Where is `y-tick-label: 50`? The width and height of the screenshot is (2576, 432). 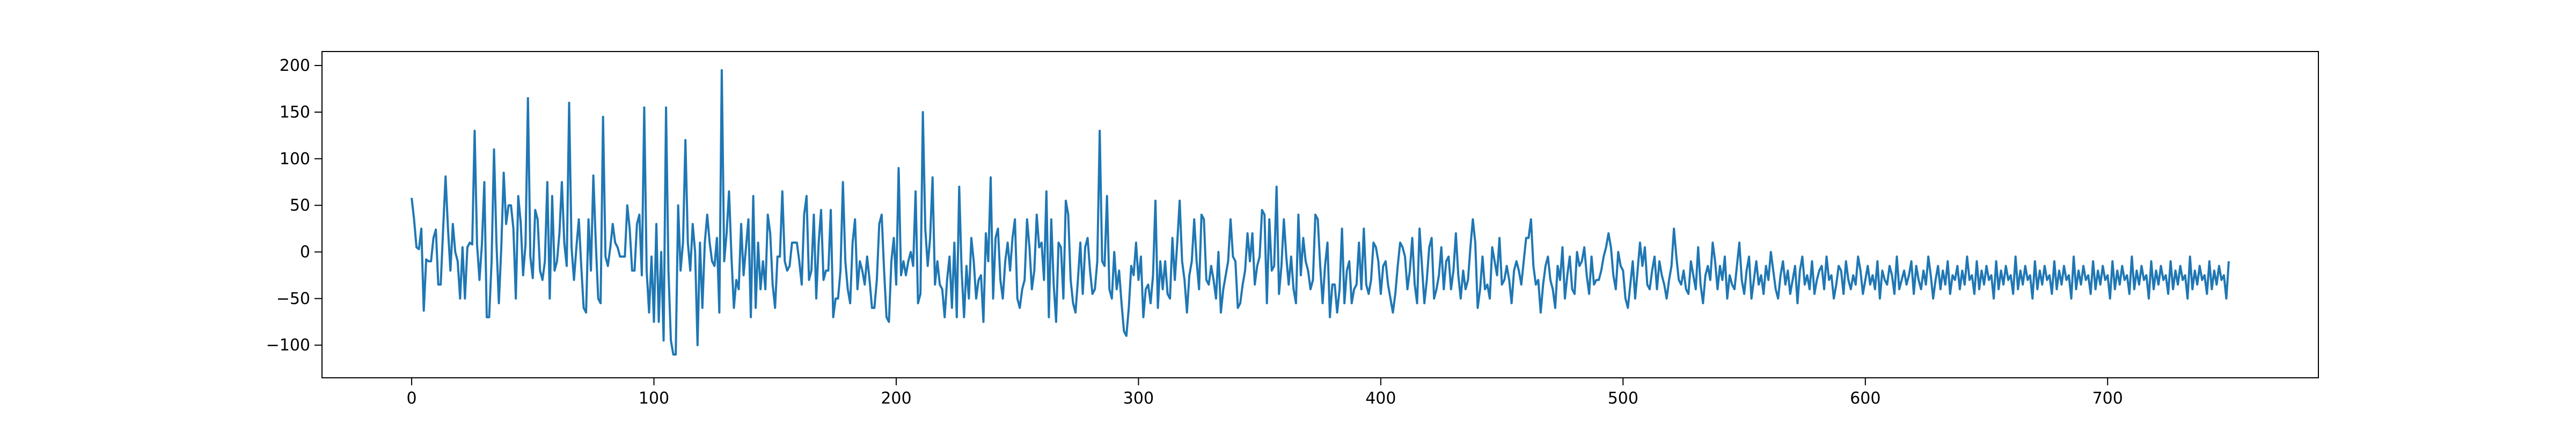 y-tick-label: 50 is located at coordinates (300, 205).